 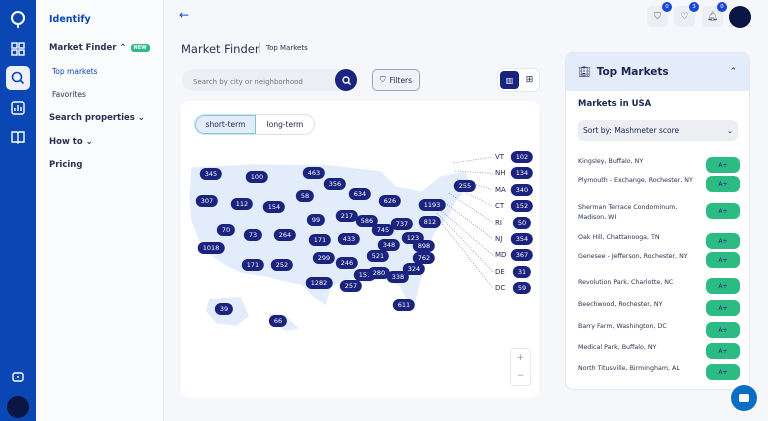 I want to click on state-value-badge: 255, so click(x=465, y=186).